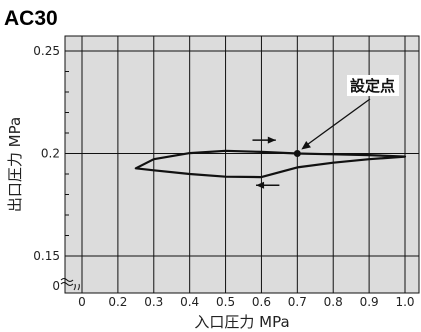 This screenshot has height=332, width=421. I want to click on x-tick-label: 0.9, so click(369, 302).